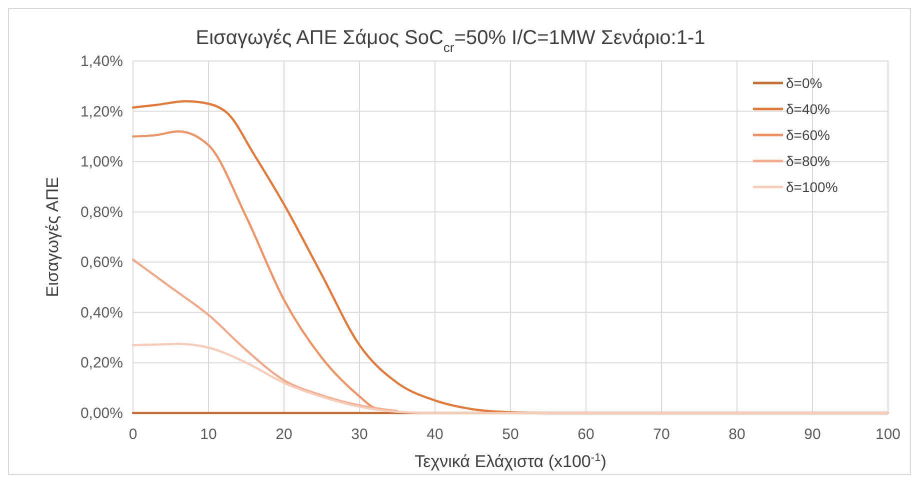 The image size is (919, 483). What do you see at coordinates (812, 434) in the screenshot?
I see `x-tick-label: 90` at bounding box center [812, 434].